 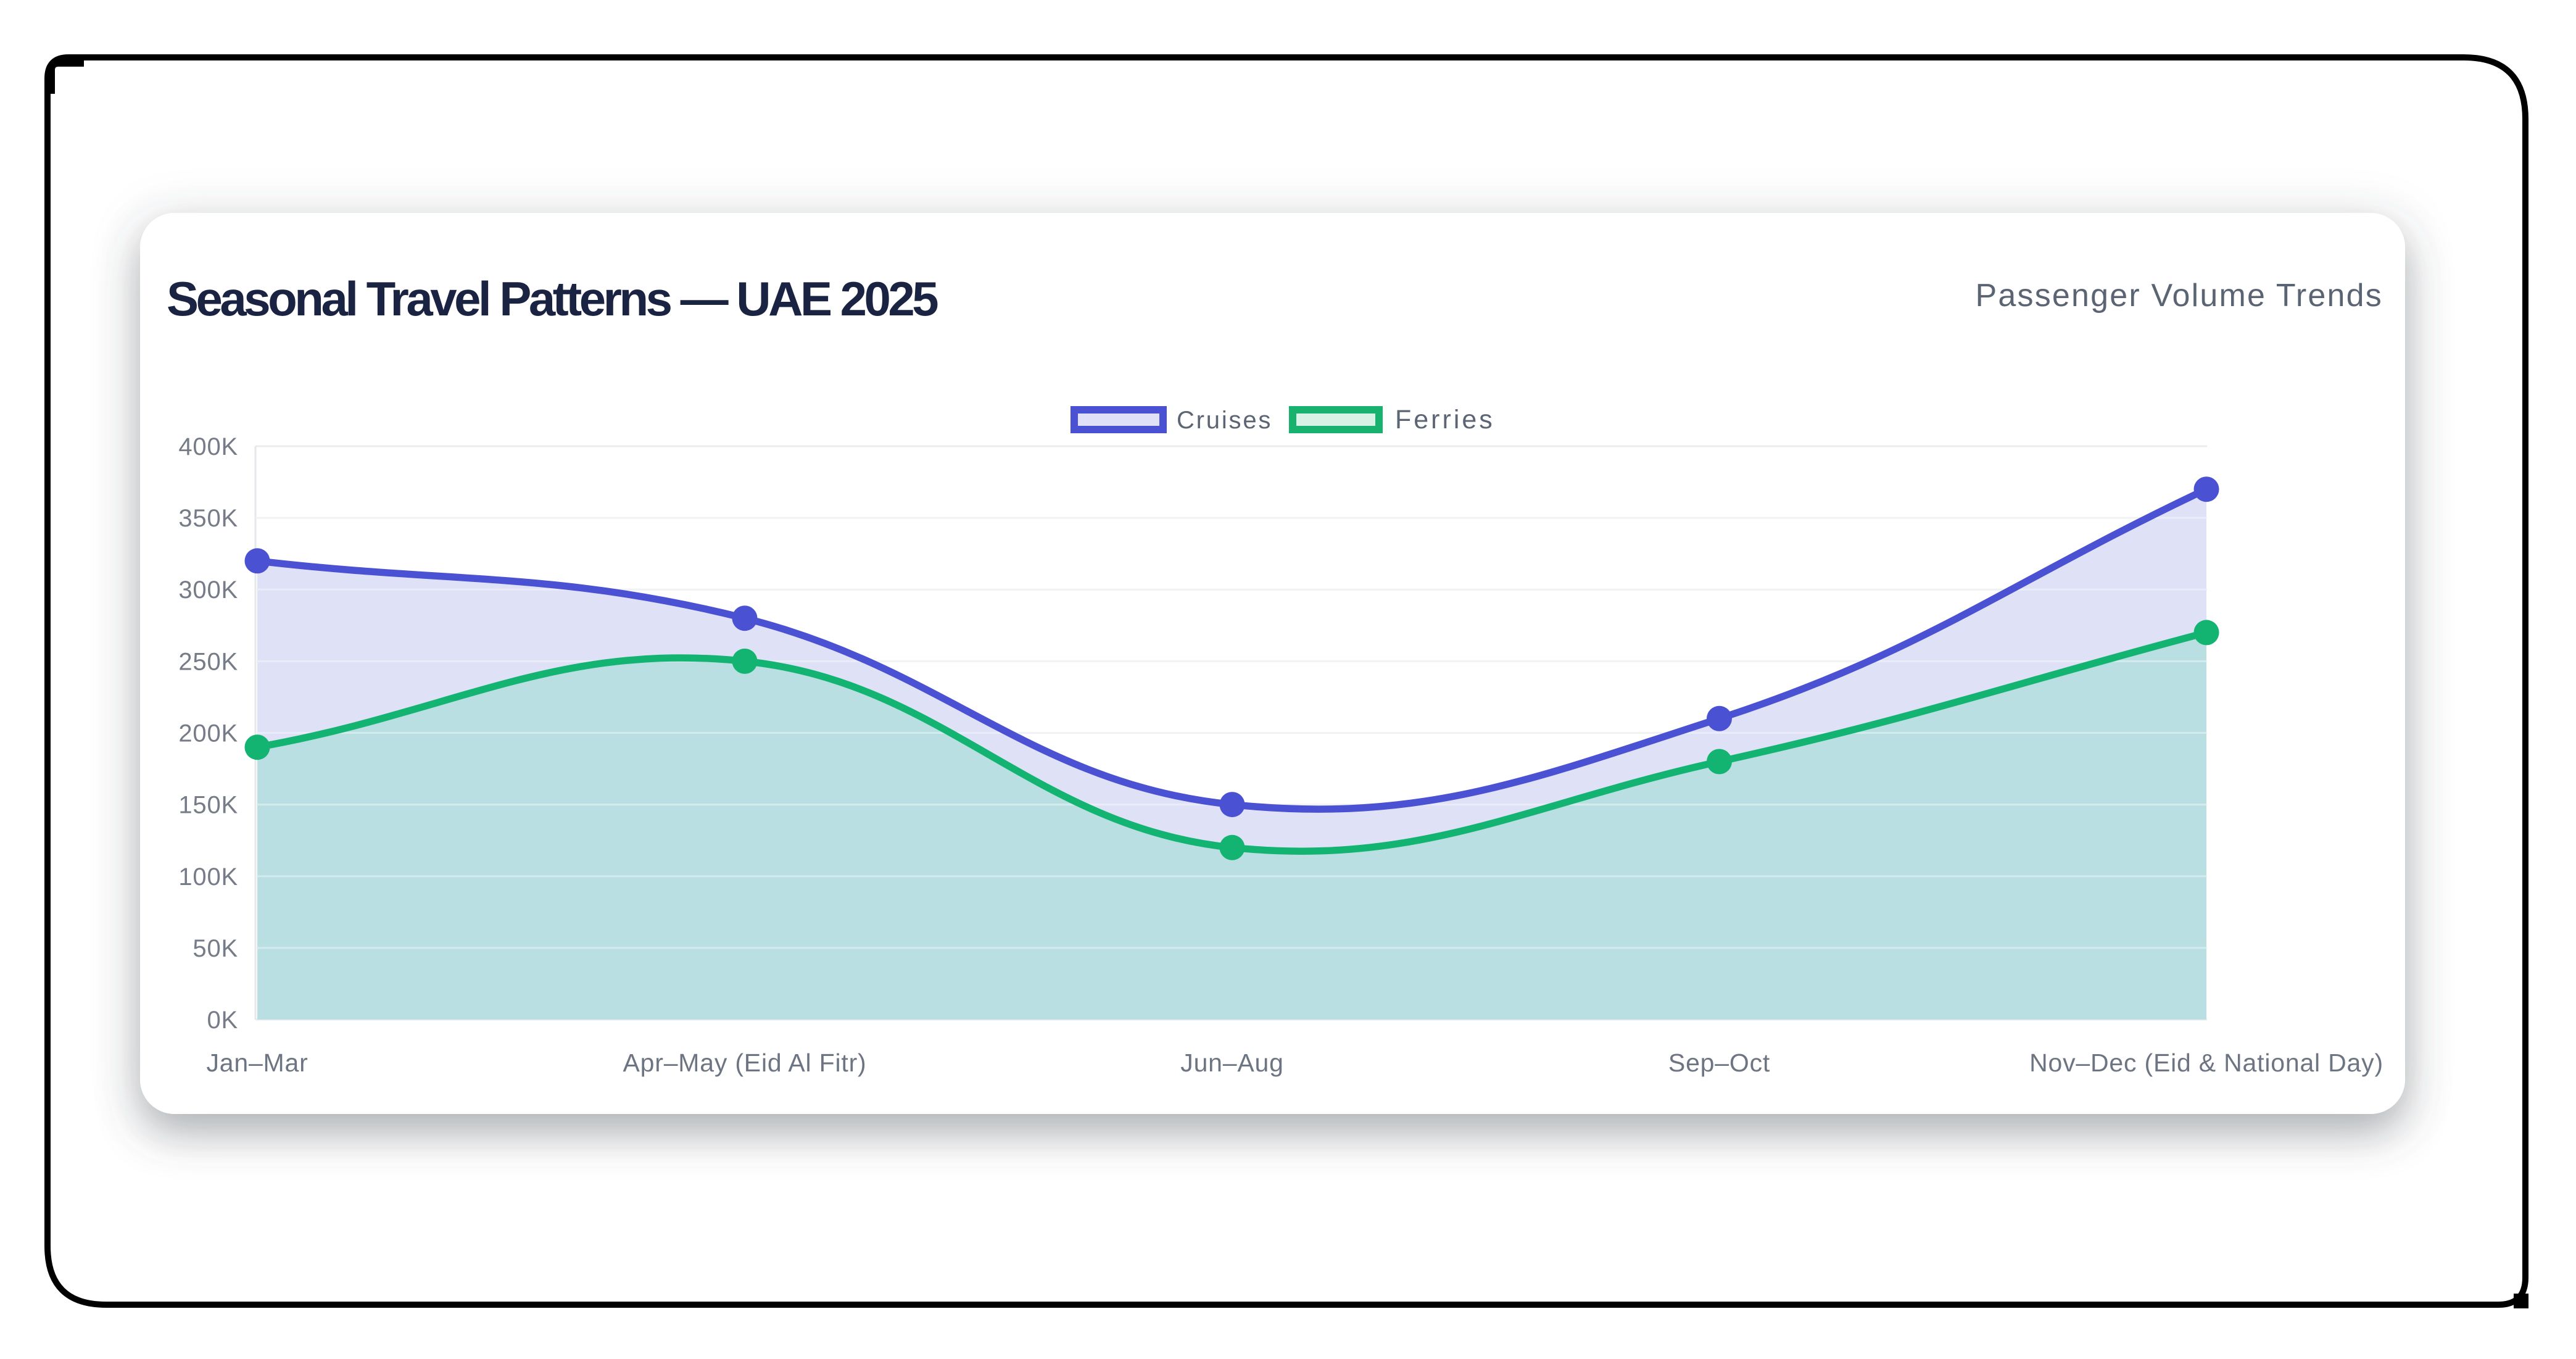 I want to click on svg-text: Jun–Aug, so click(x=1231, y=1063).